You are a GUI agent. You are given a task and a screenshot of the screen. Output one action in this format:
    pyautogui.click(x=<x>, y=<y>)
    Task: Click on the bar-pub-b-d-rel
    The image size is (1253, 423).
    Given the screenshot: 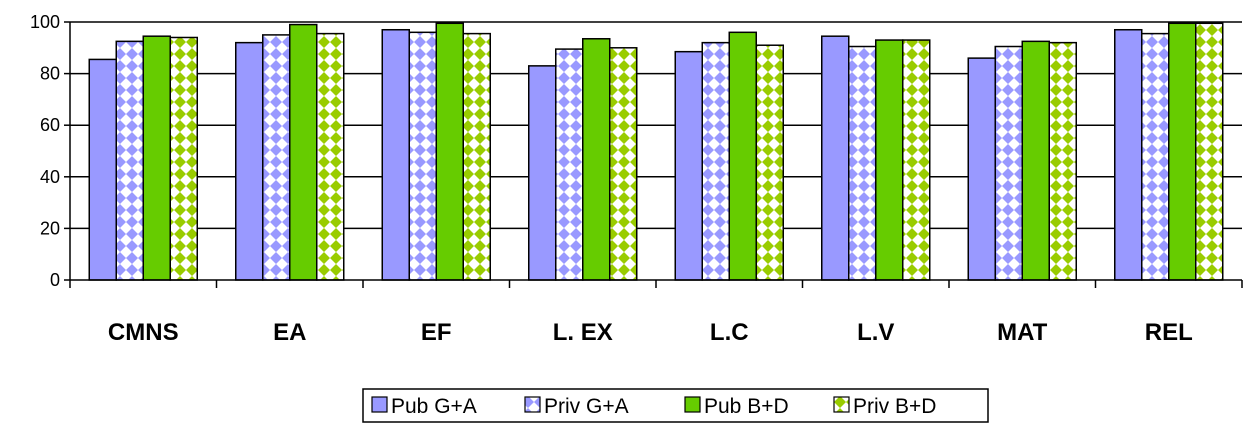 What is the action you would take?
    pyautogui.click(x=1182, y=151)
    